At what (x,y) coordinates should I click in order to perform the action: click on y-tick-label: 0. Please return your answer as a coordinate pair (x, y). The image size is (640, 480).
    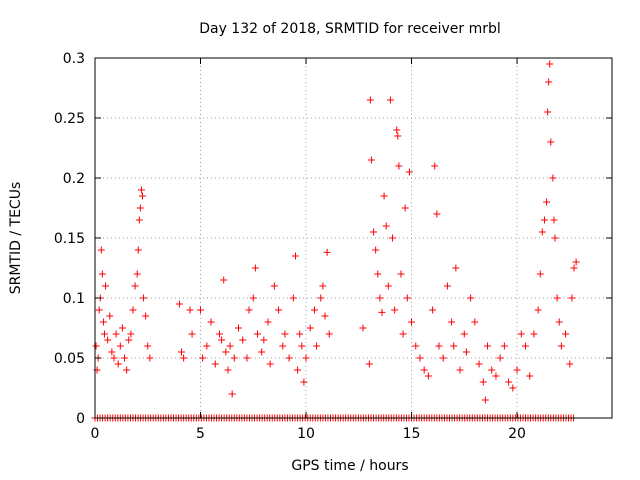
    Looking at the image, I should click on (80, 419).